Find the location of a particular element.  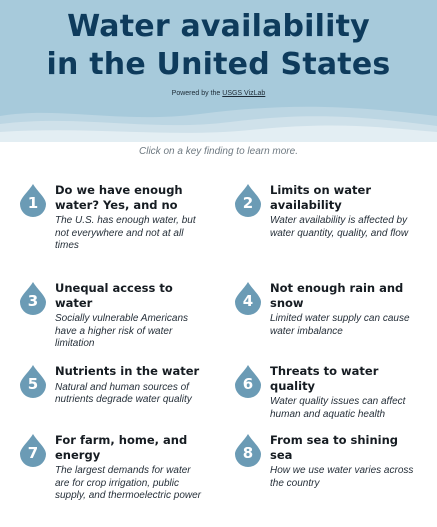

water-drop-icon: 3 is located at coordinates (33, 298).